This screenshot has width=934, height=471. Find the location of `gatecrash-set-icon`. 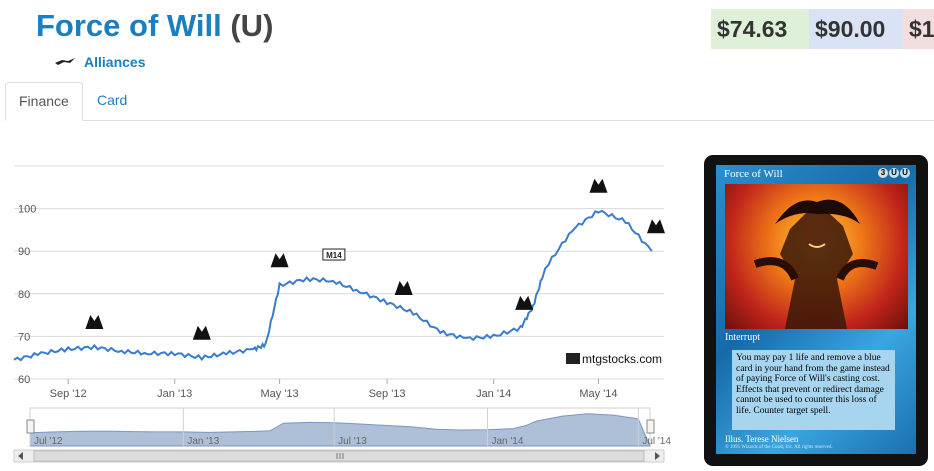

gatecrash-set-icon is located at coordinates (201, 332).